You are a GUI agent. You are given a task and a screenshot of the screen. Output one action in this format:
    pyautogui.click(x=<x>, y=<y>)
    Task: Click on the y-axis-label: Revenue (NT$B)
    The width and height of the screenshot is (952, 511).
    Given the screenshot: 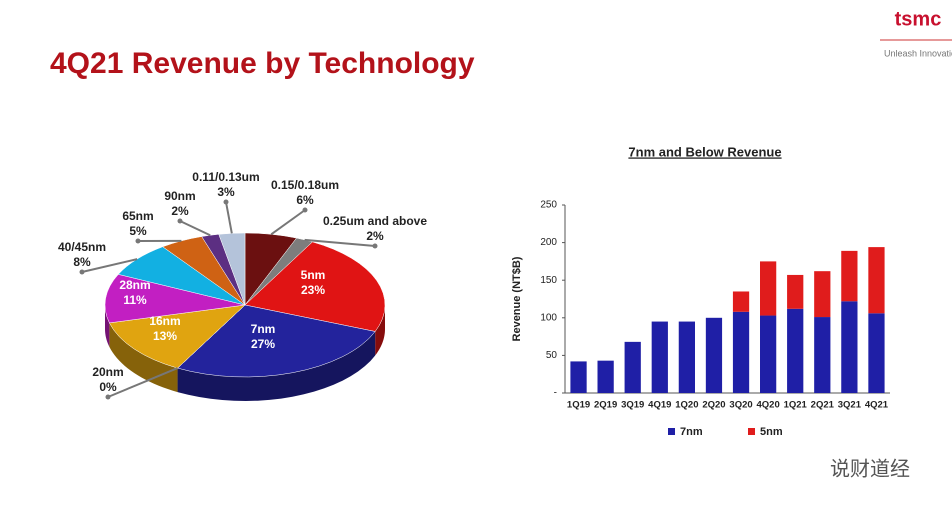 What is the action you would take?
    pyautogui.click(x=517, y=298)
    